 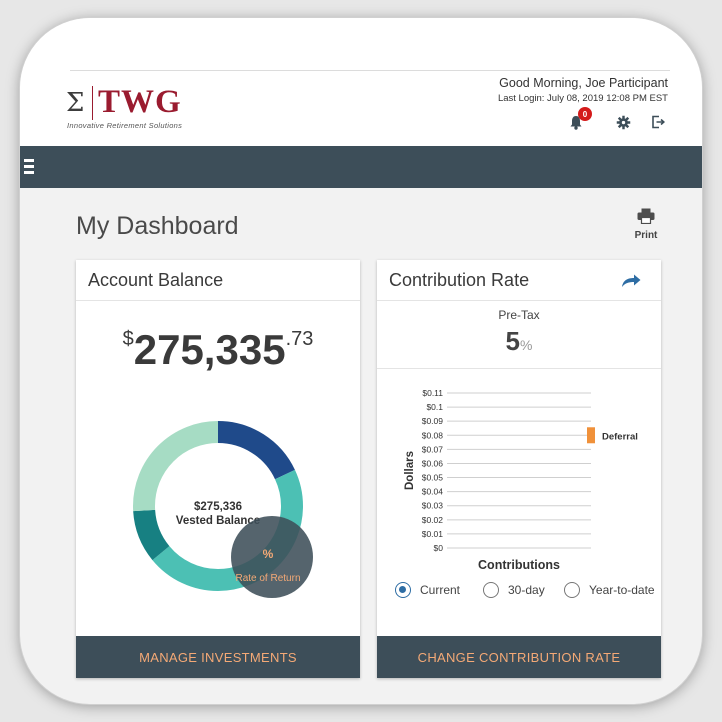 I want to click on notifications-button: 0, so click(x=579, y=119).